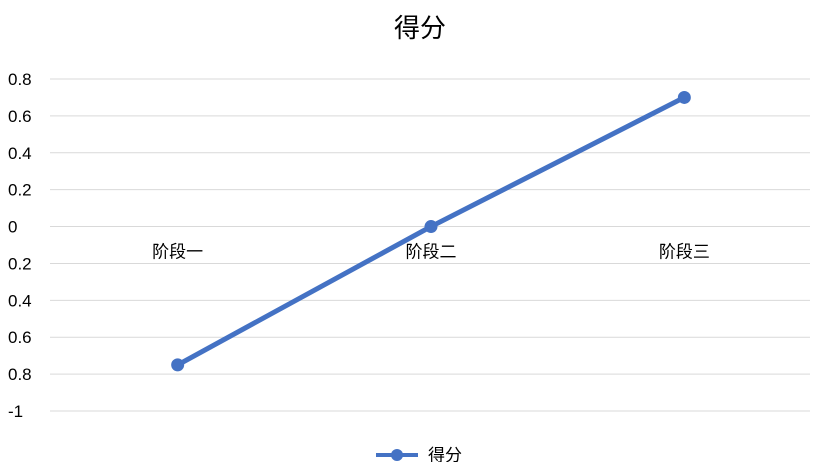 This screenshot has width=825, height=462. Describe the element at coordinates (420, 29) in the screenshot. I see `chart-title: 得分` at that location.